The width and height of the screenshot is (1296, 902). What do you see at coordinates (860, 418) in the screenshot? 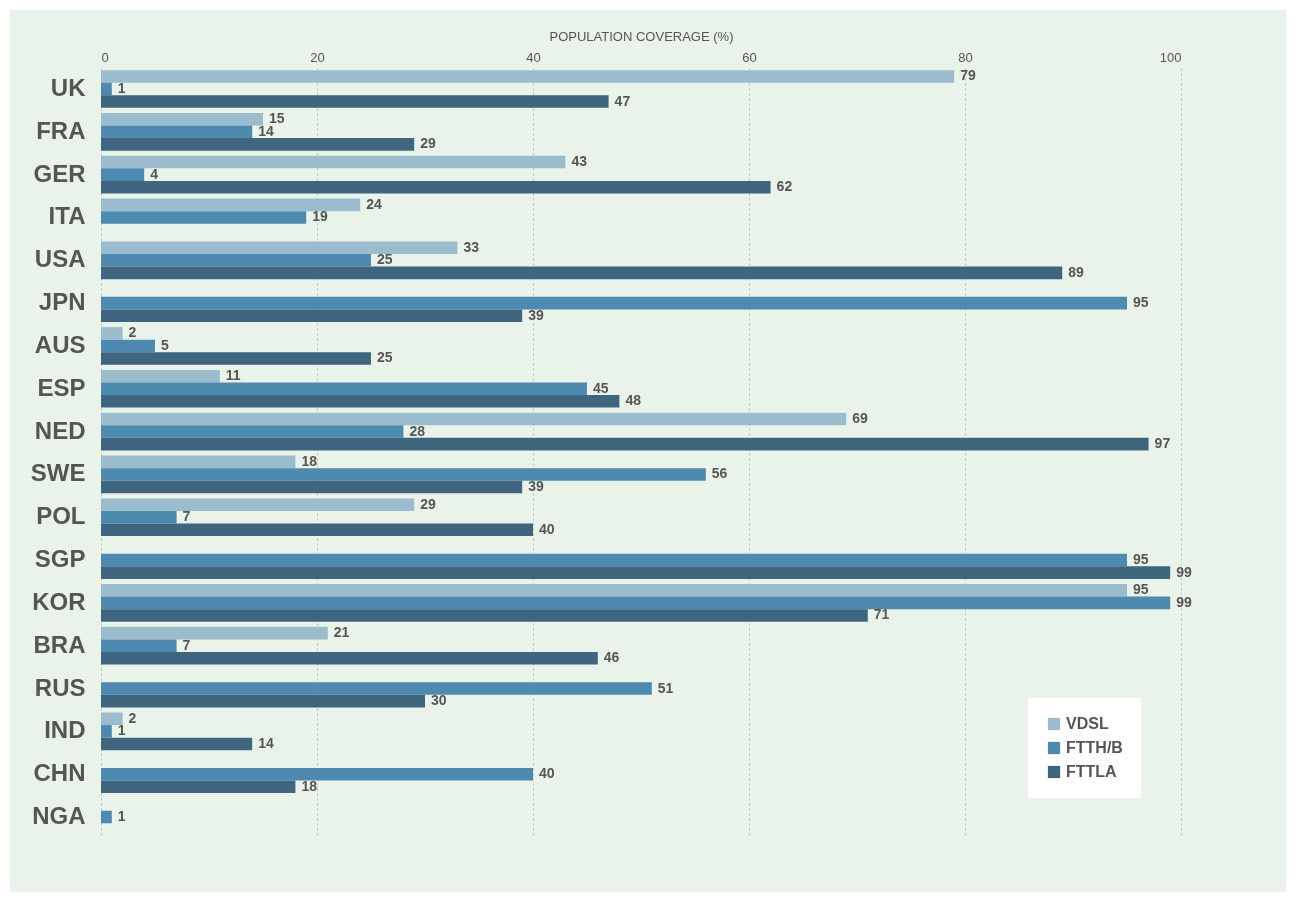
I see `data-label: 69` at bounding box center [860, 418].